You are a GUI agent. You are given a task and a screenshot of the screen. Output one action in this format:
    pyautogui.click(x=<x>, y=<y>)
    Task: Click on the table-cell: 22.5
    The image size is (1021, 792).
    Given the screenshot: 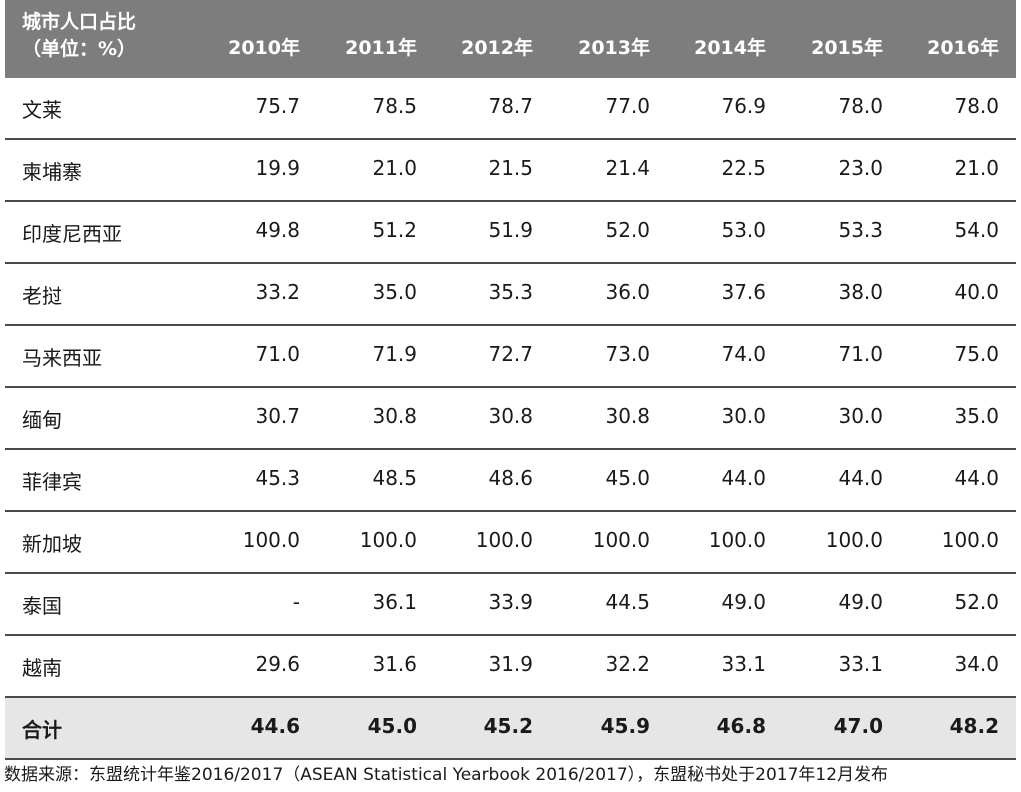 What is the action you would take?
    pyautogui.click(x=743, y=168)
    